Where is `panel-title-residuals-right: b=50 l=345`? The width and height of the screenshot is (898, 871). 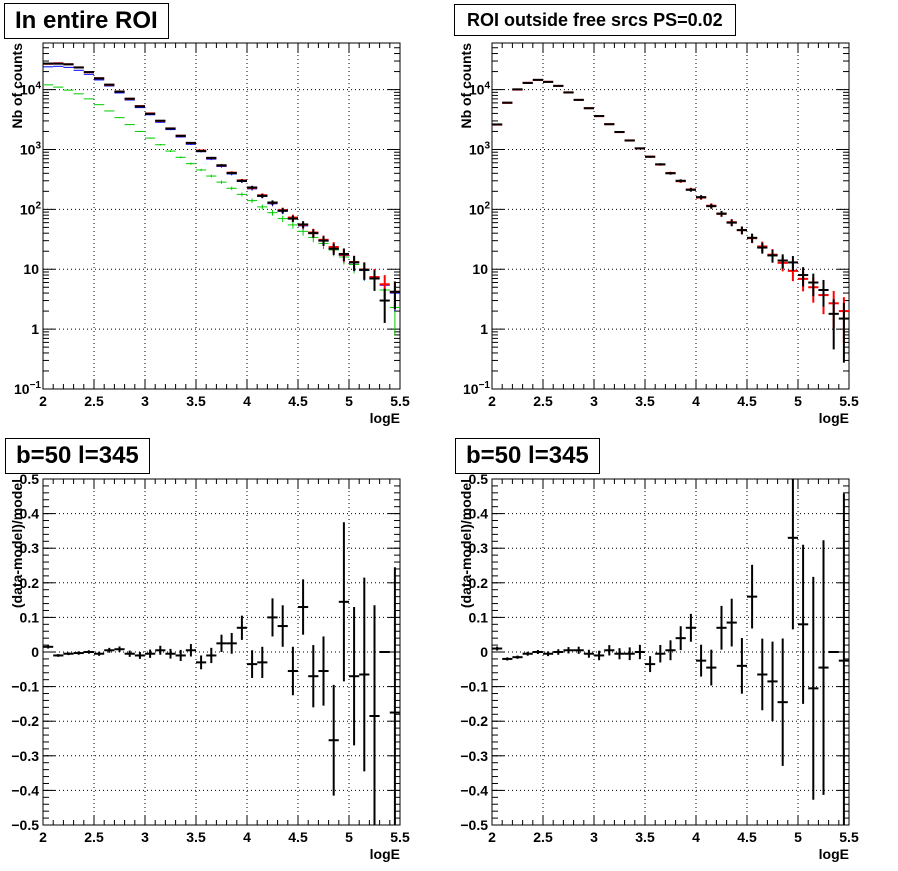
panel-title-residuals-right: b=50 l=345 is located at coordinates (527, 456).